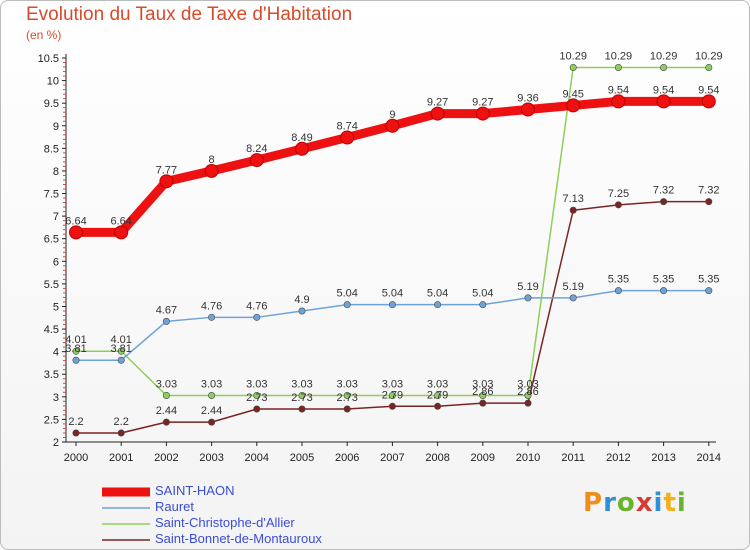  I want to click on y-tick-label: 7, so click(56, 217).